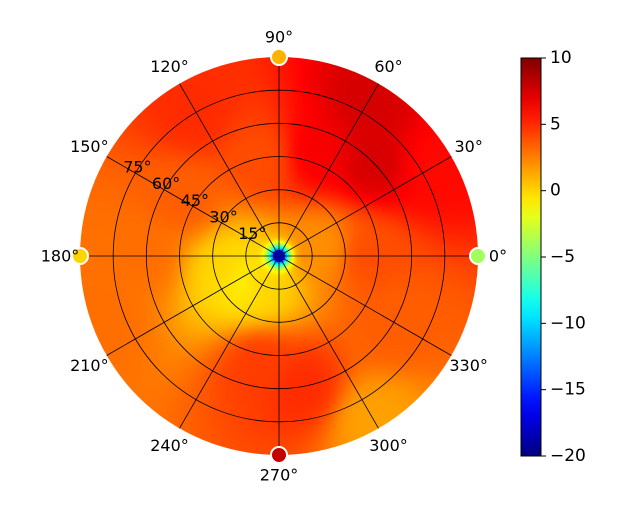 Image resolution: width=642 pixels, height=513 pixels. What do you see at coordinates (568, 323) in the screenshot?
I see `colorbar-tick-label: −10` at bounding box center [568, 323].